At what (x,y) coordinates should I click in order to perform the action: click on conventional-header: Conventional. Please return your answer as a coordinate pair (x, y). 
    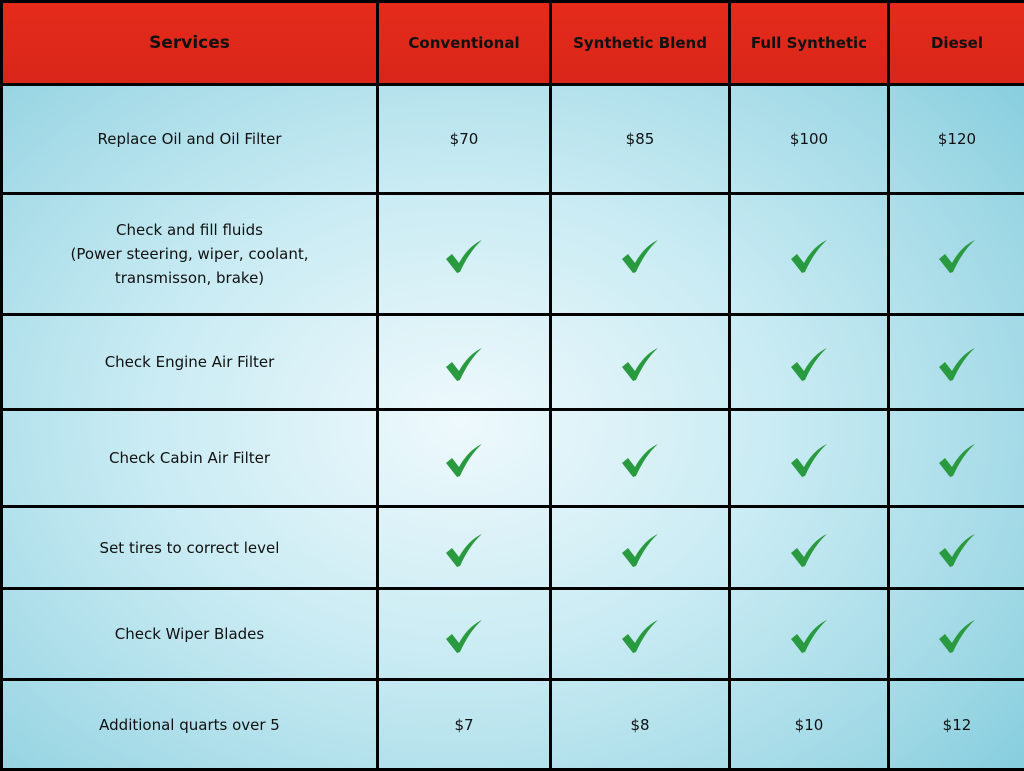
    Looking at the image, I should click on (464, 43).